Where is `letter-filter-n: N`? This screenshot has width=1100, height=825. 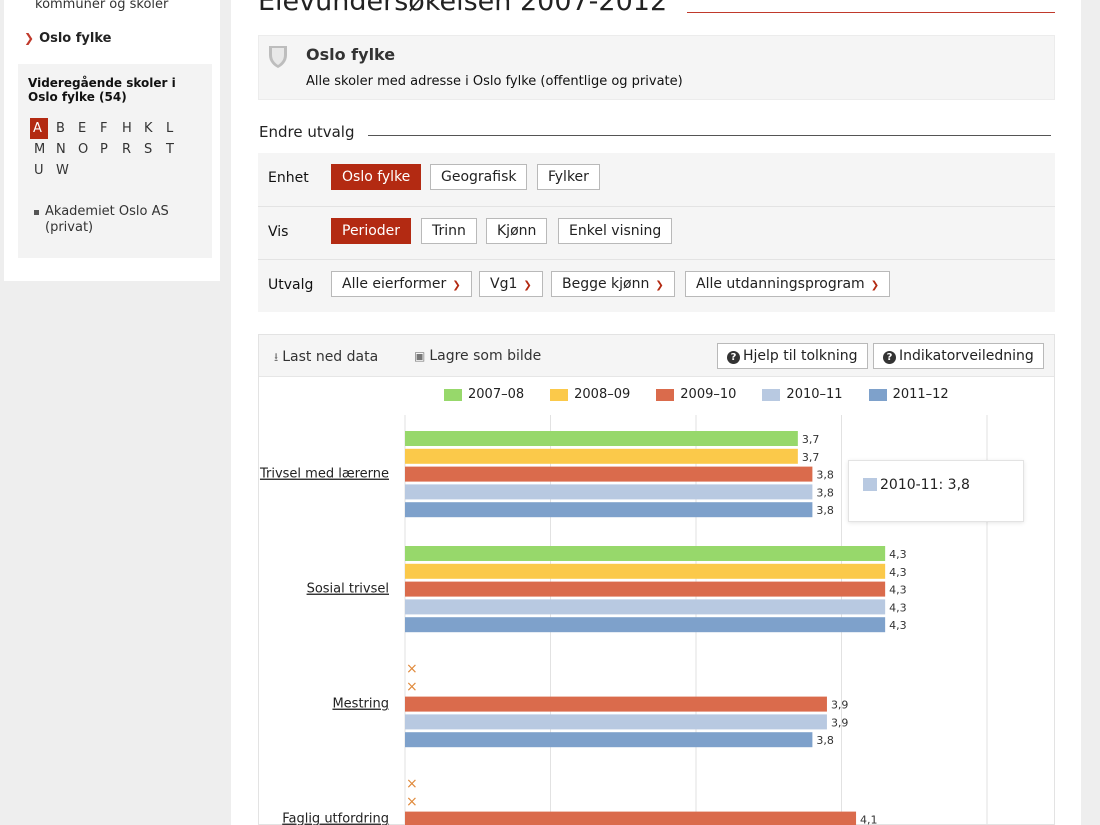
letter-filter-n: N is located at coordinates (61, 149).